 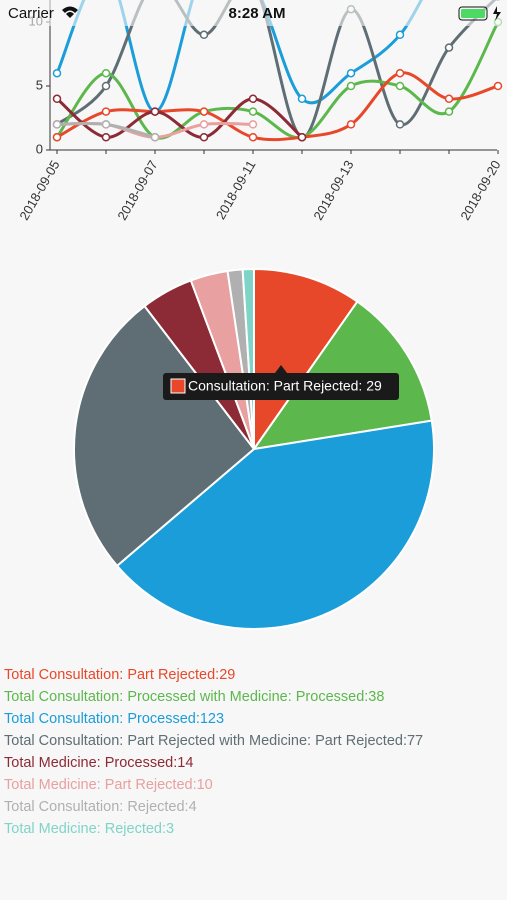 I want to click on y-tick-label: 0, so click(x=39, y=148).